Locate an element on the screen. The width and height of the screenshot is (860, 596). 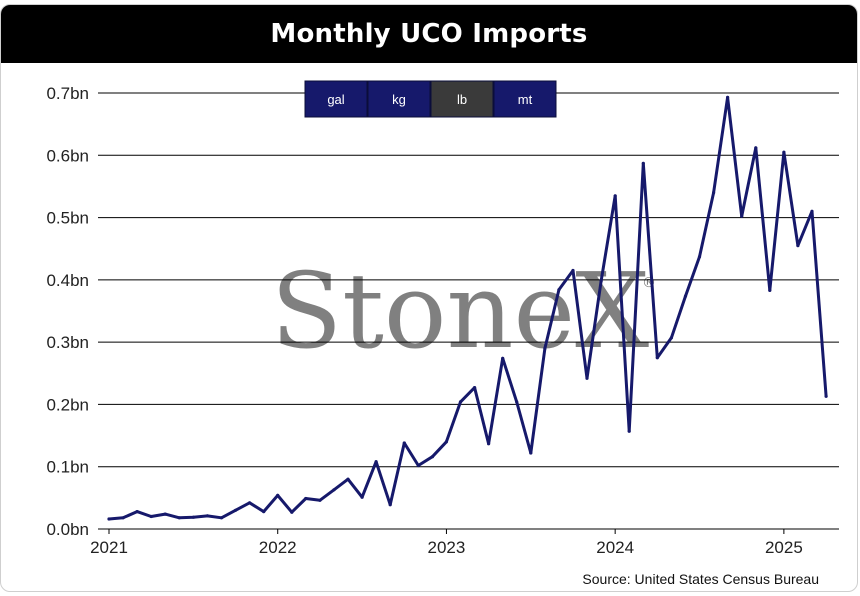
unit-toggle-group: gal kg lb mt is located at coordinates (430, 99).